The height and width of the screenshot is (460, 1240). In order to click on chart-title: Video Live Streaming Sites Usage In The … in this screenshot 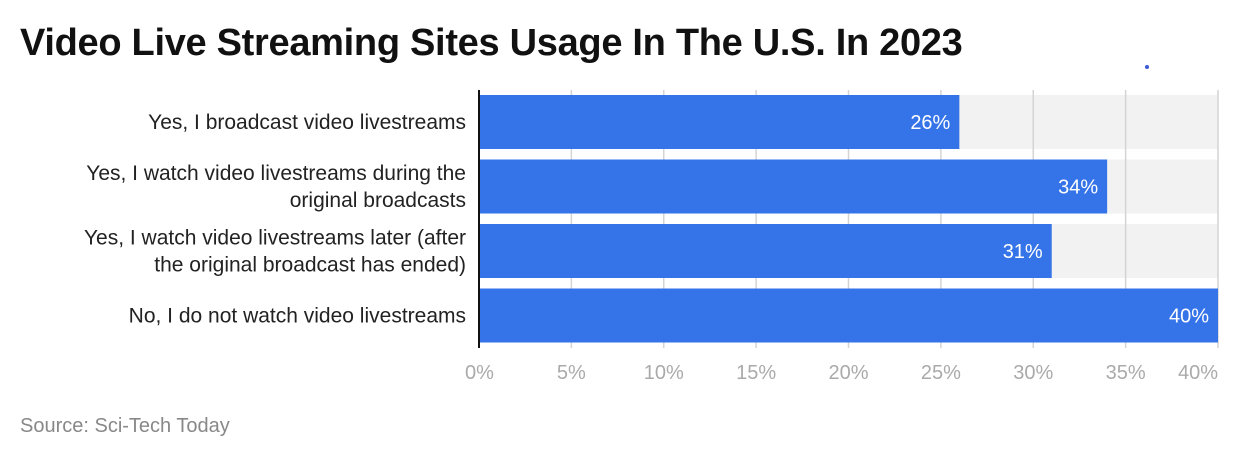, I will do `click(491, 43)`.